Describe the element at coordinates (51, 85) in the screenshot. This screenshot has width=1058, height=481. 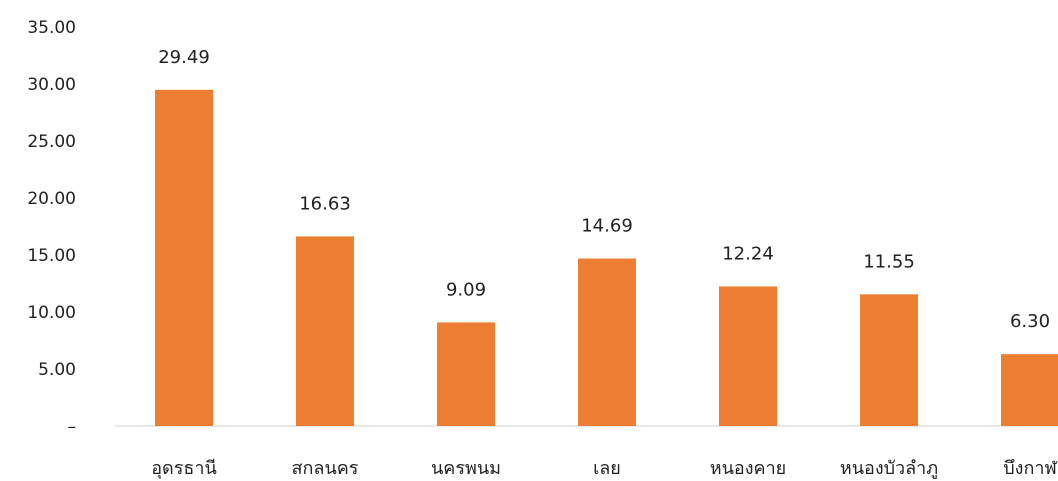
I see `y-tick-label: 30.00` at that location.